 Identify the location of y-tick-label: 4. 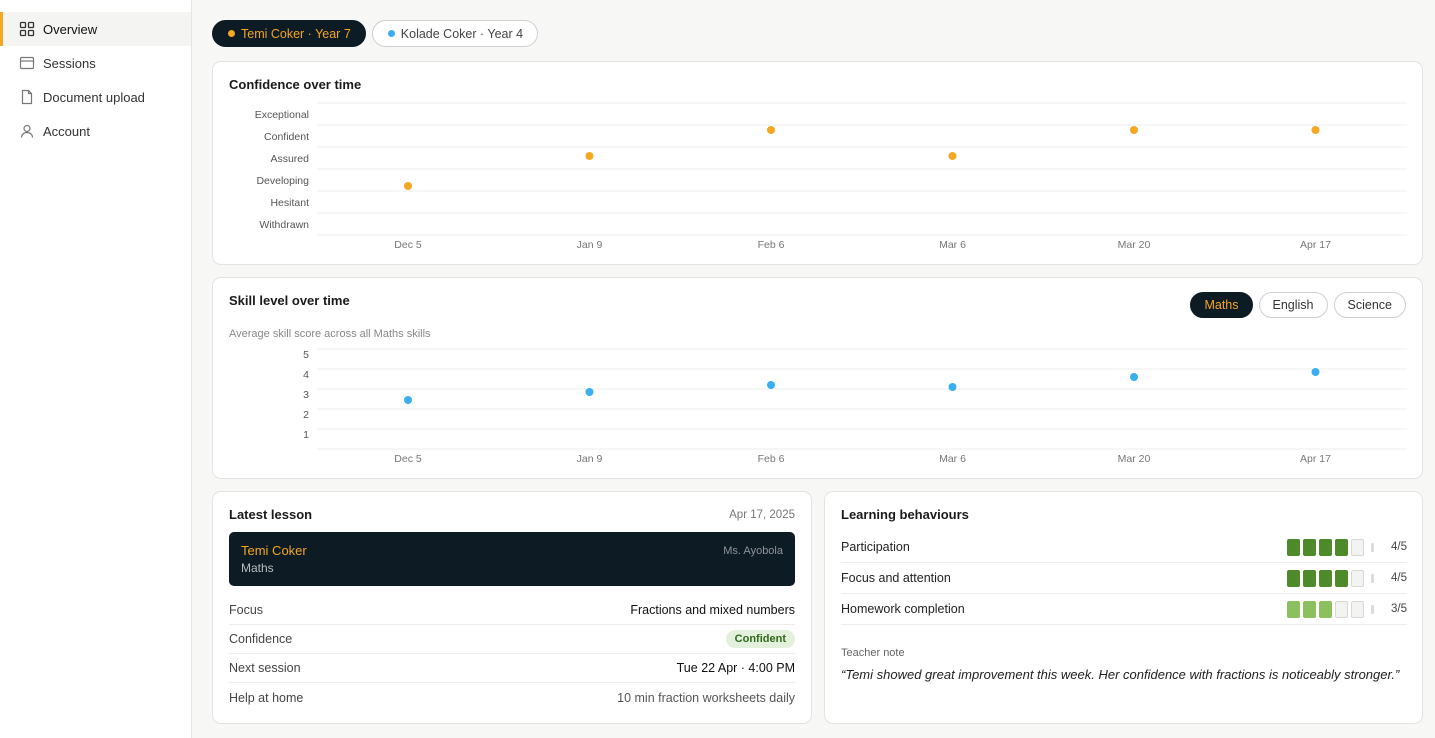
(306, 375).